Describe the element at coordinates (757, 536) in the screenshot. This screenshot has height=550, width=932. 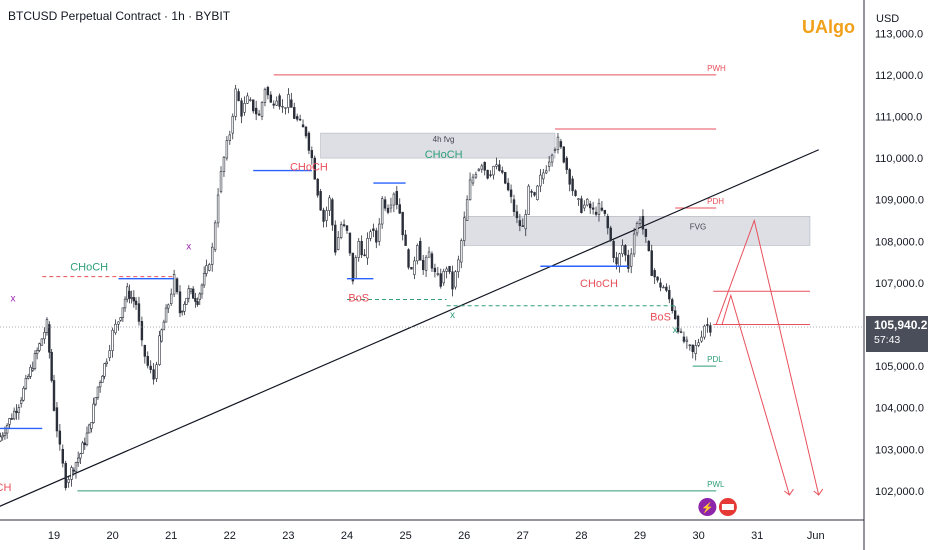
I see `x-tick-label: 31` at that location.